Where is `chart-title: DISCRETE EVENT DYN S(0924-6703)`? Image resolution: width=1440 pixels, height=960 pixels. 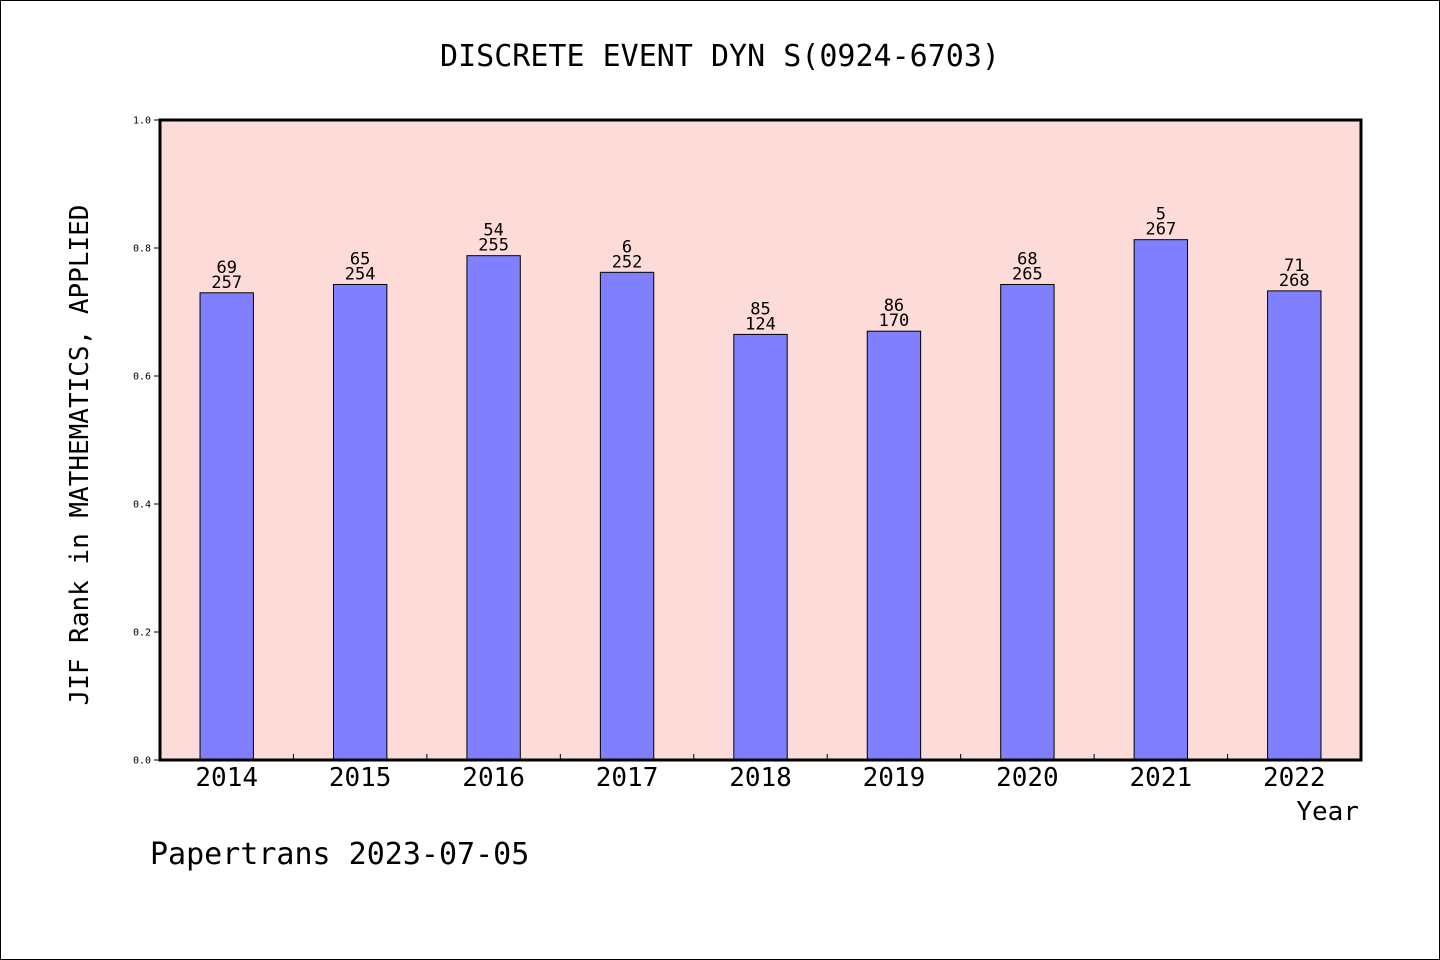 chart-title: DISCRETE EVENT DYN S(0924-6703) is located at coordinates (720, 56).